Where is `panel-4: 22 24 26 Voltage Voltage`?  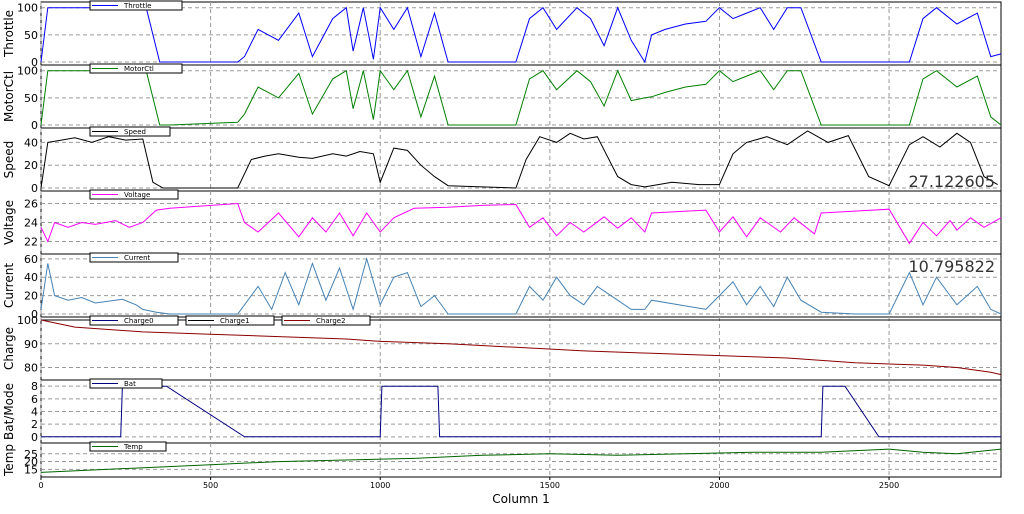 panel-4: 22 24 26 Voltage Voltage is located at coordinates (502, 222).